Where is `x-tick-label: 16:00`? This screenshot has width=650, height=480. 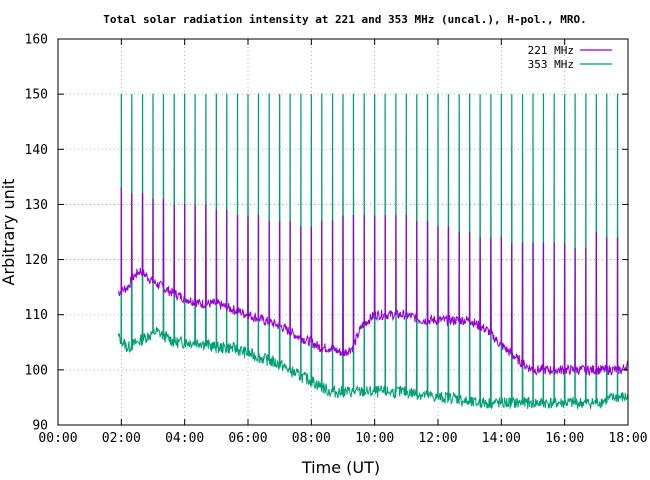 x-tick-label: 16:00 is located at coordinates (564, 438).